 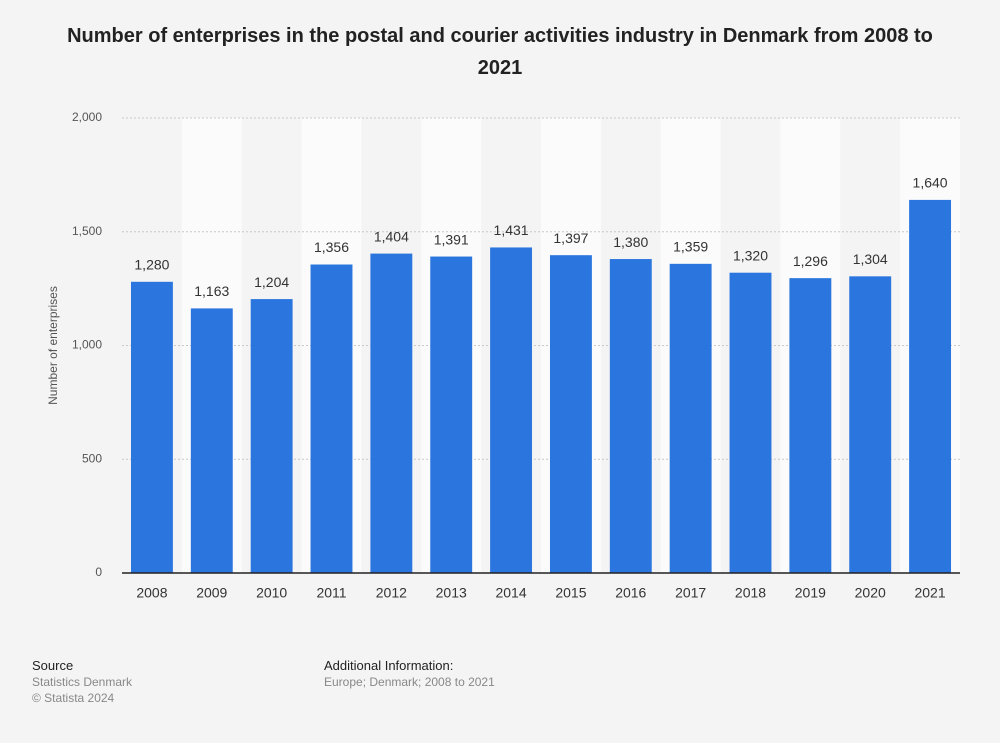 What do you see at coordinates (391, 593) in the screenshot?
I see `x-tick-label: 2012` at bounding box center [391, 593].